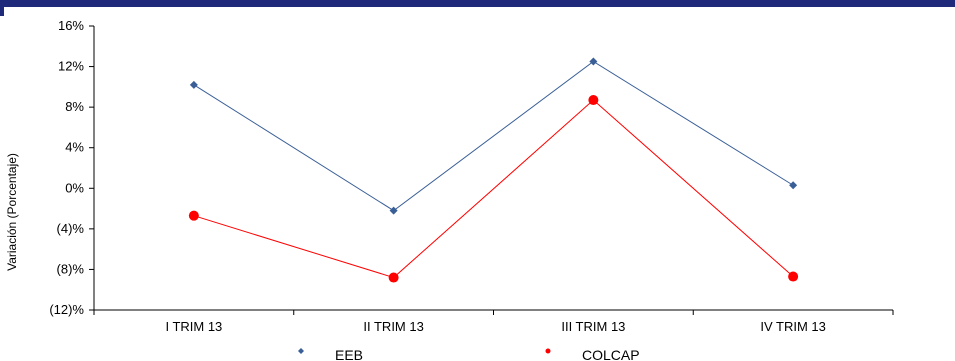 This screenshot has width=955, height=361. I want to click on y-tick-label: (4)%, so click(71, 228).